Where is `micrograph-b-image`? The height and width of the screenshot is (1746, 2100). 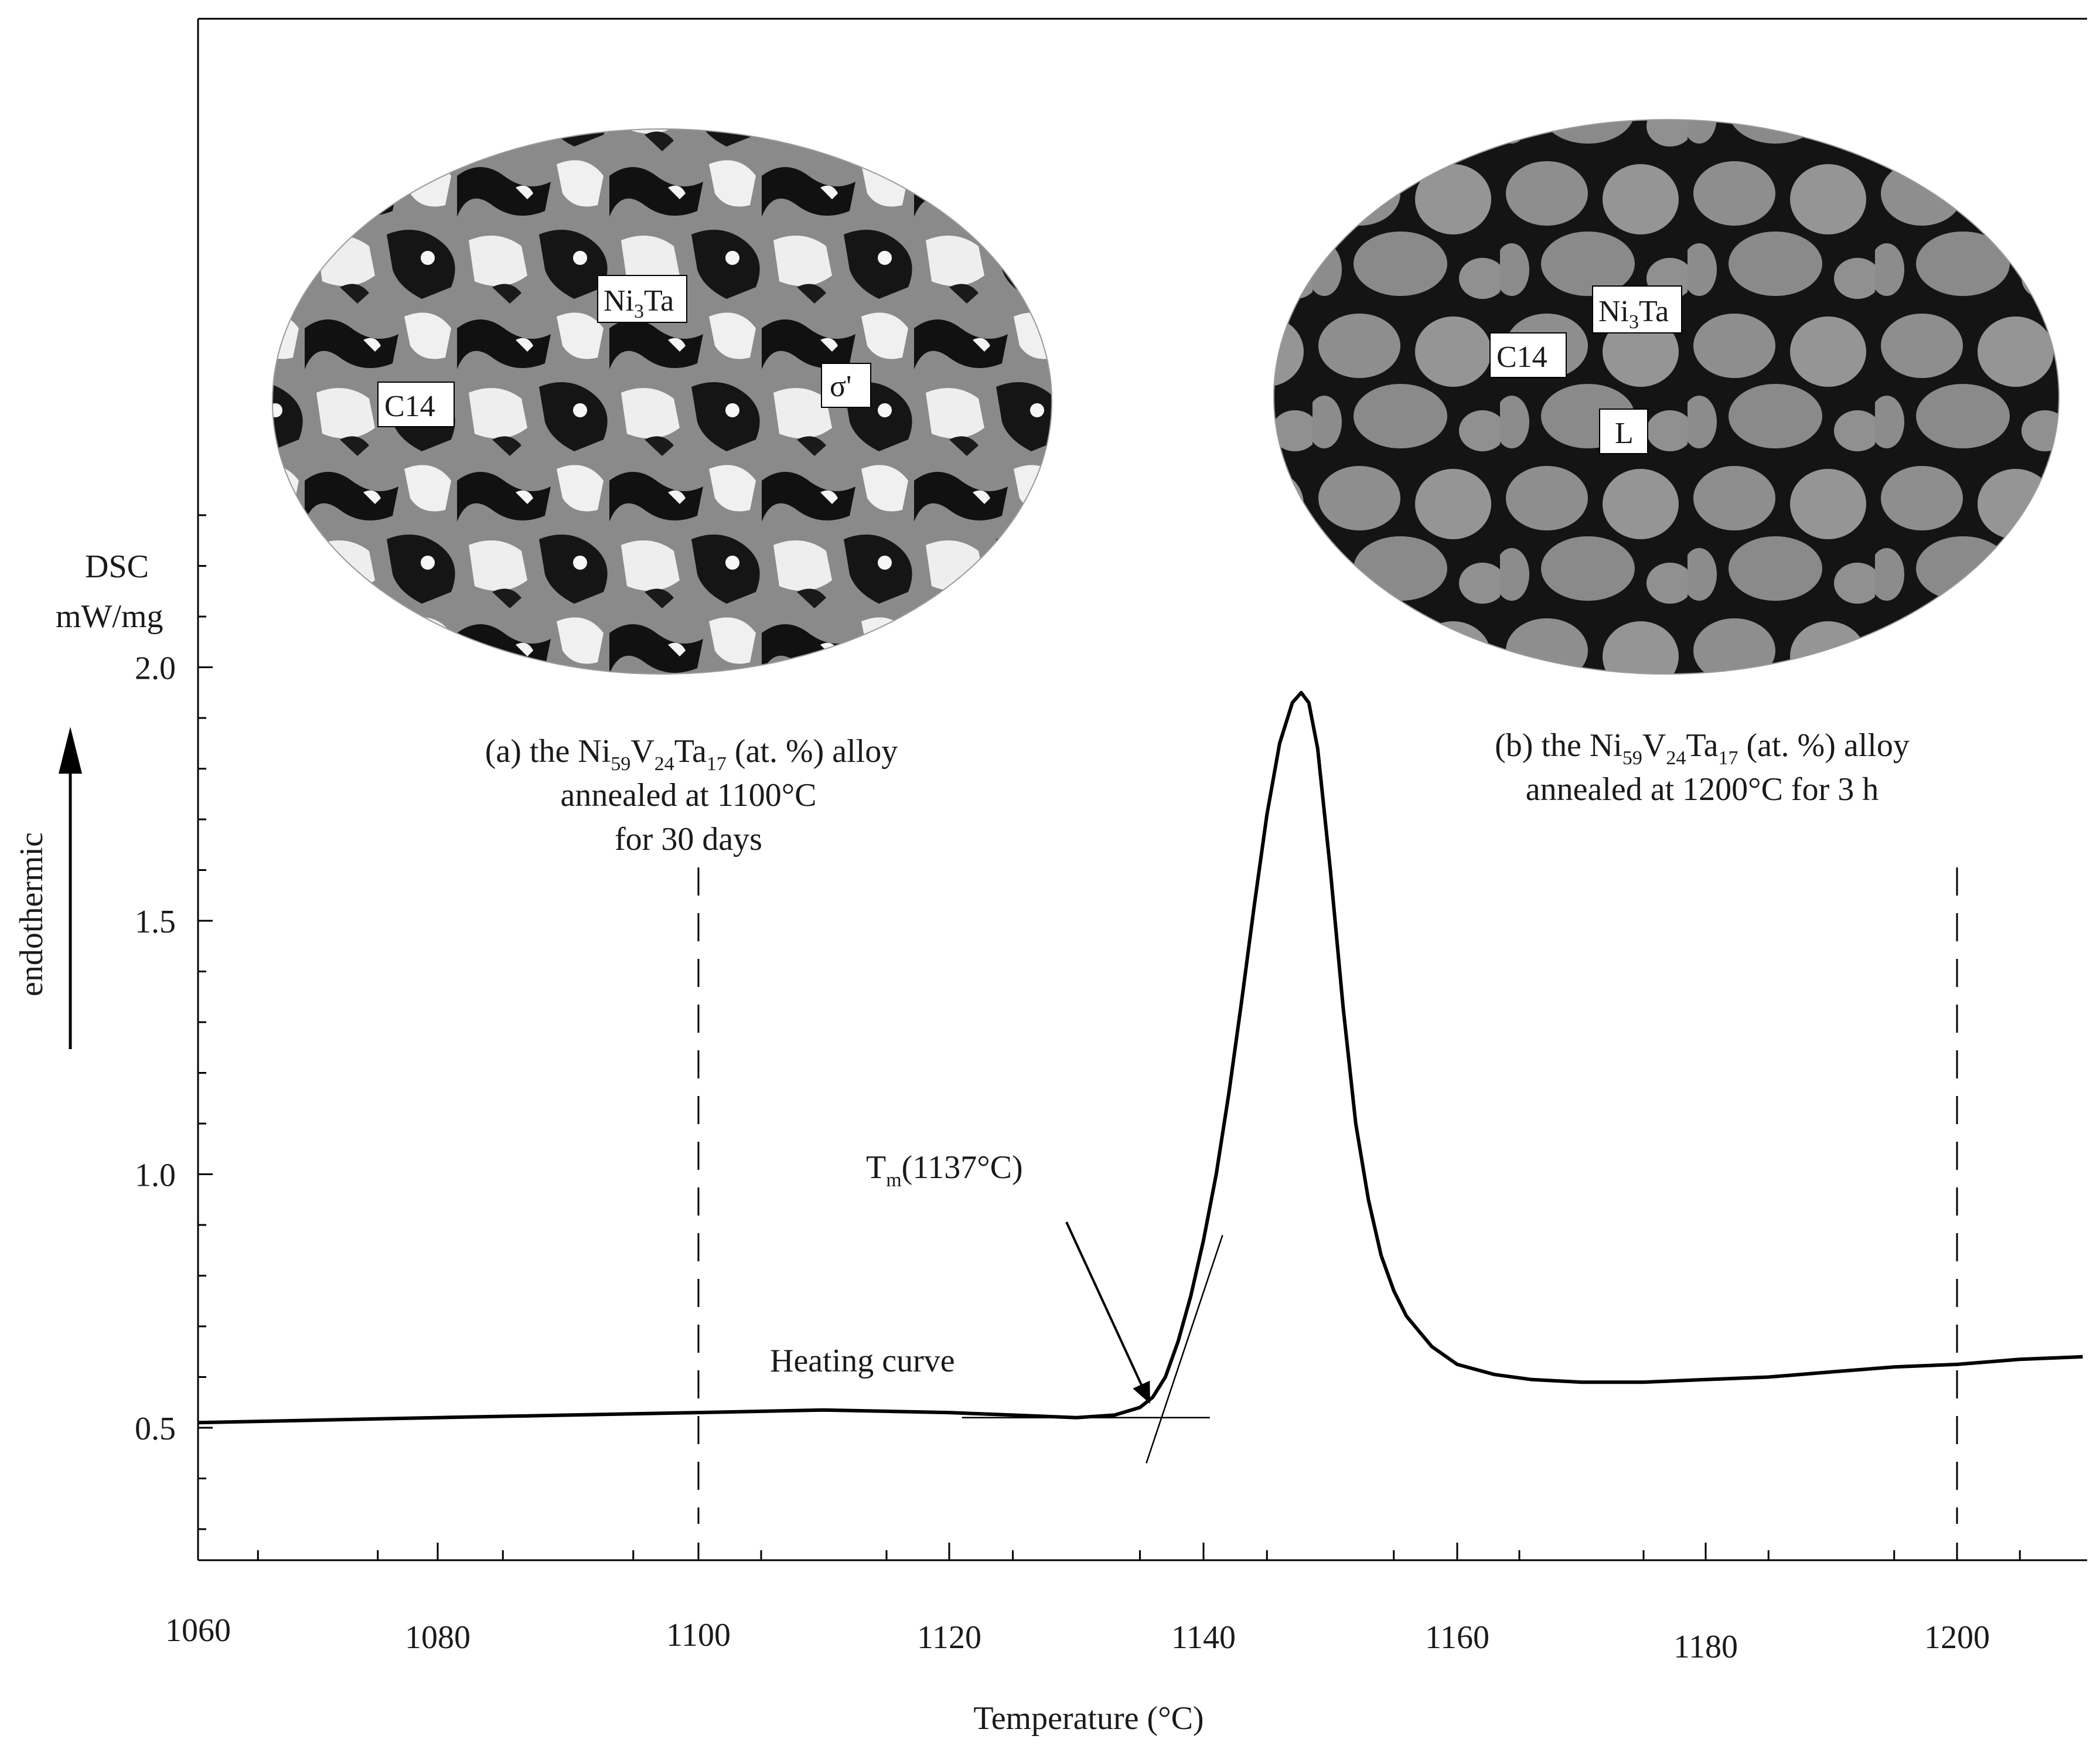 micrograph-b-image is located at coordinates (1667, 397).